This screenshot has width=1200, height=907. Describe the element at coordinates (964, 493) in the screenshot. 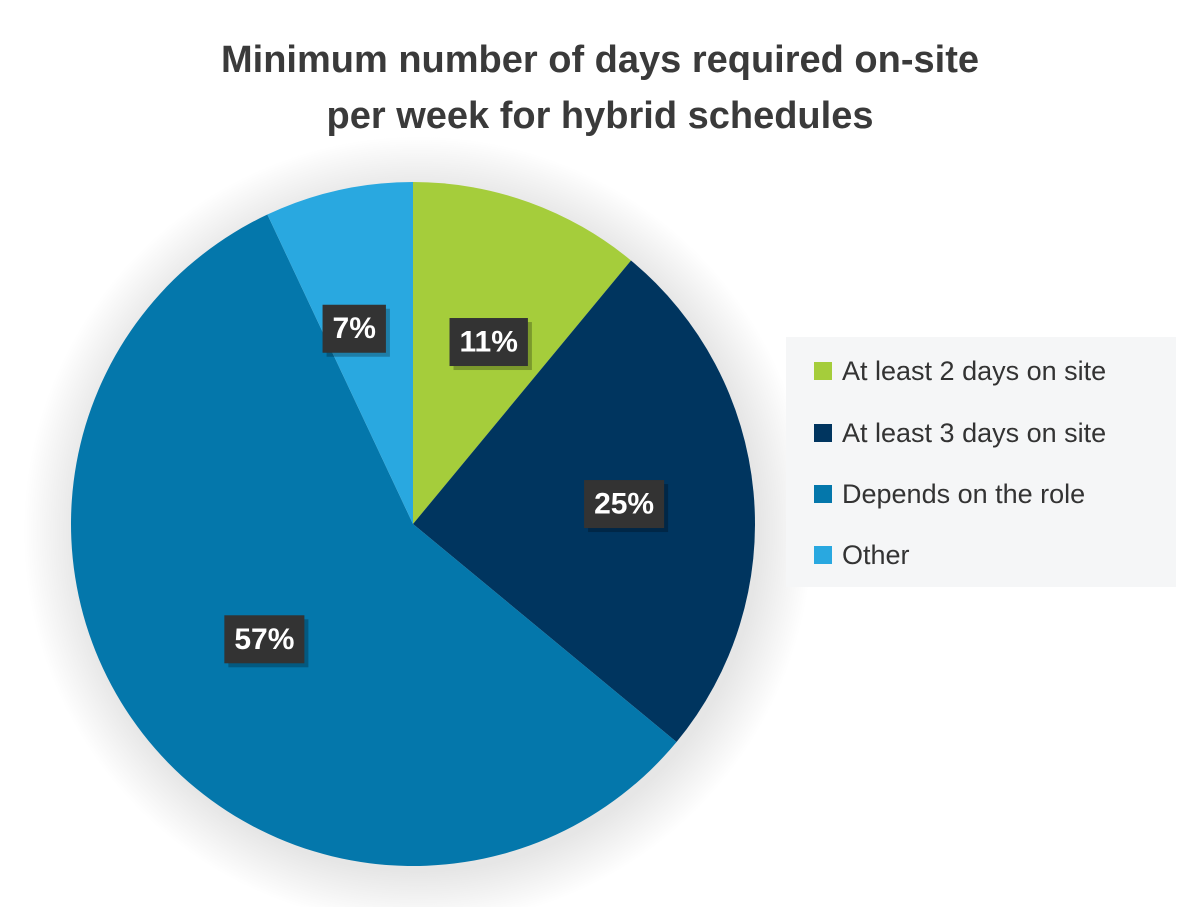

I see `legend-label: Depends on the role` at that location.